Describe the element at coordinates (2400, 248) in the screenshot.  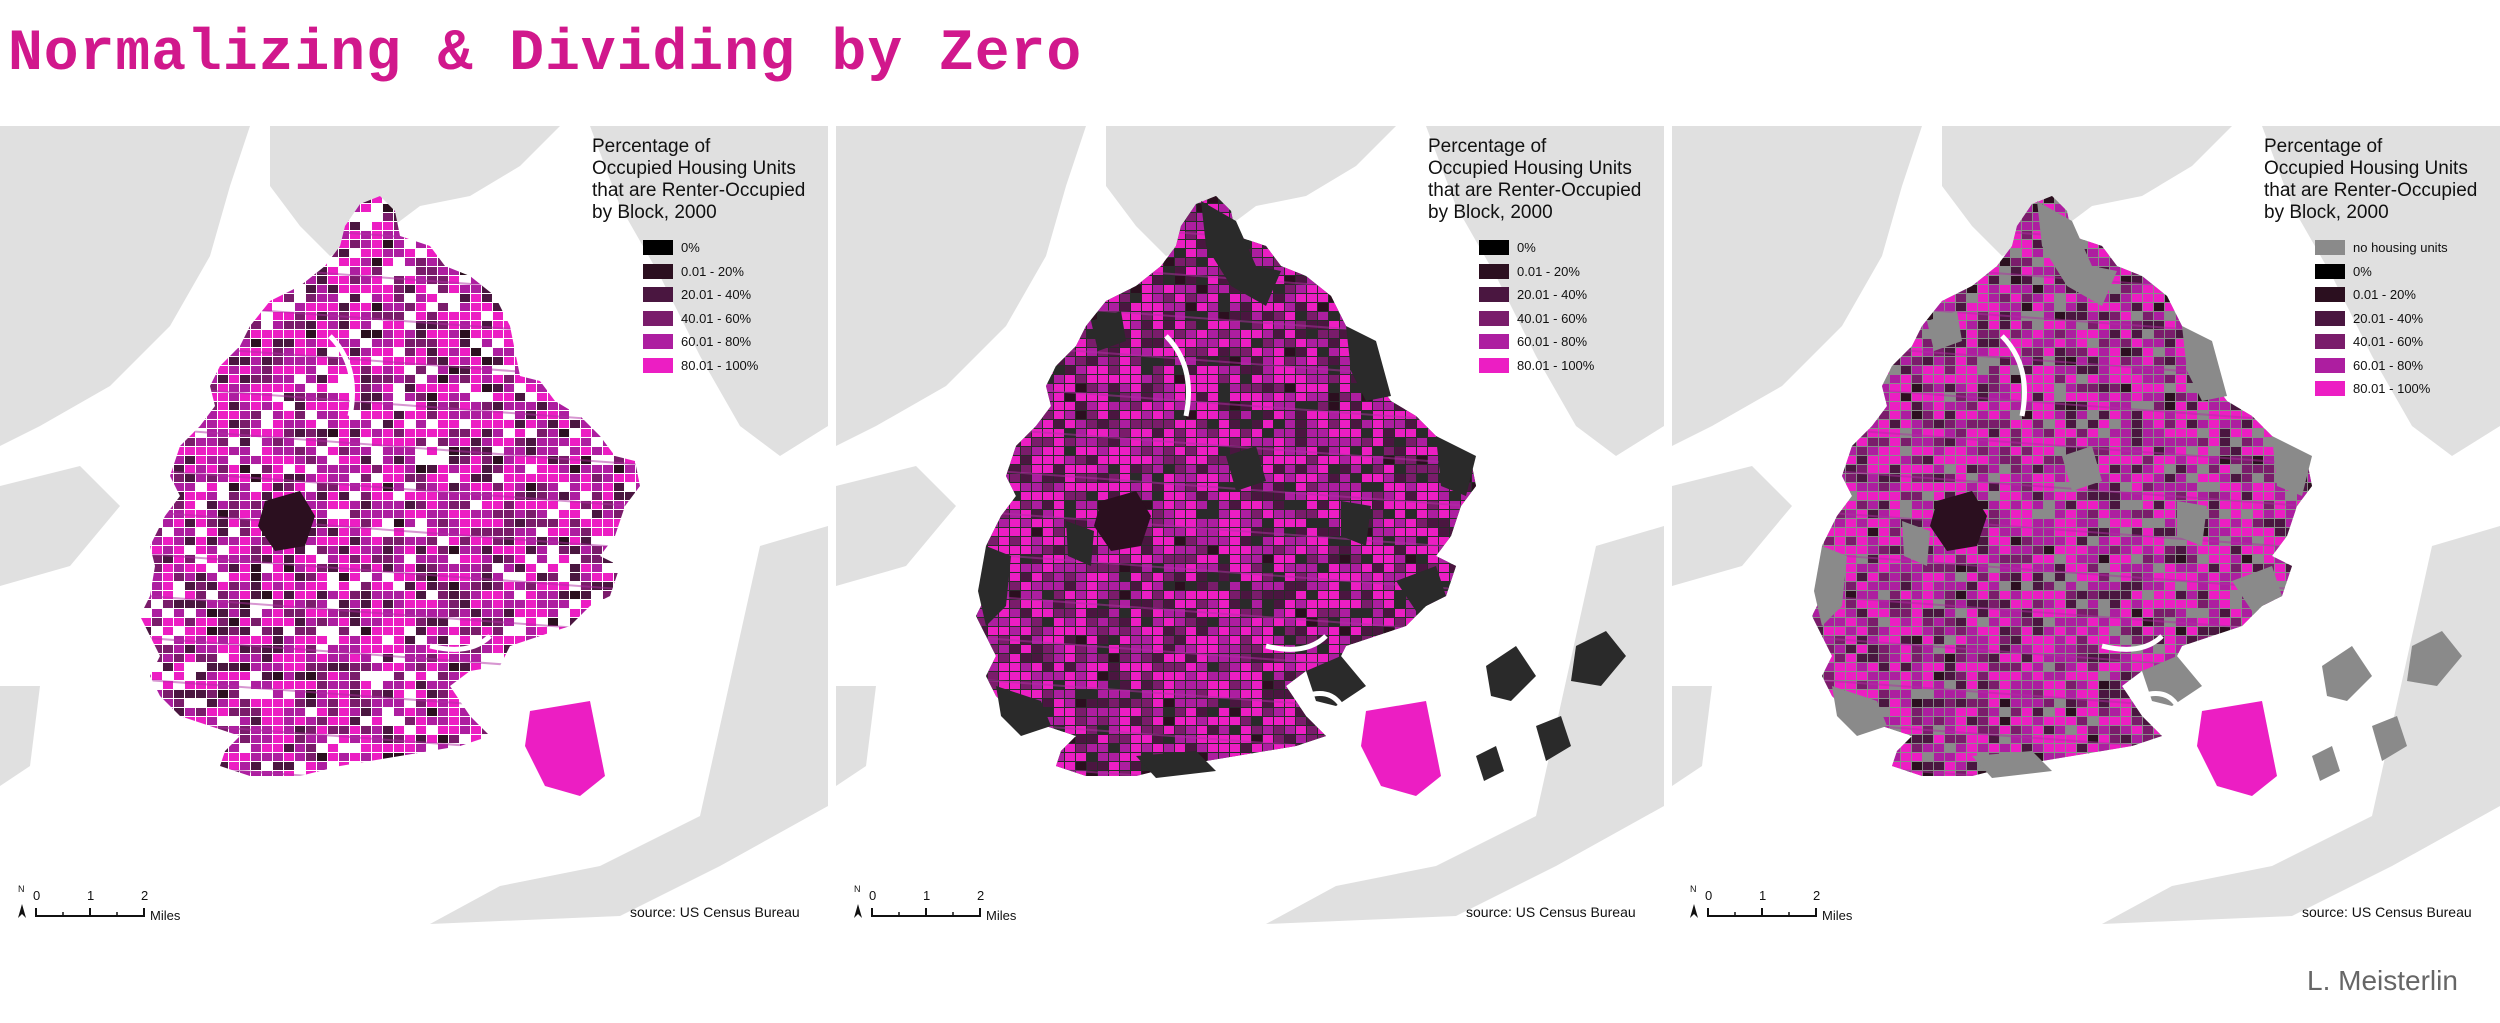
I see `legend-label: no housing units` at that location.